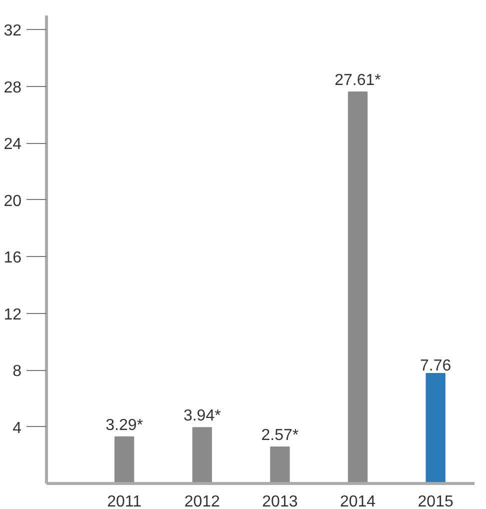  Describe the element at coordinates (358, 501) in the screenshot. I see `x-tick-label: 2014` at that location.